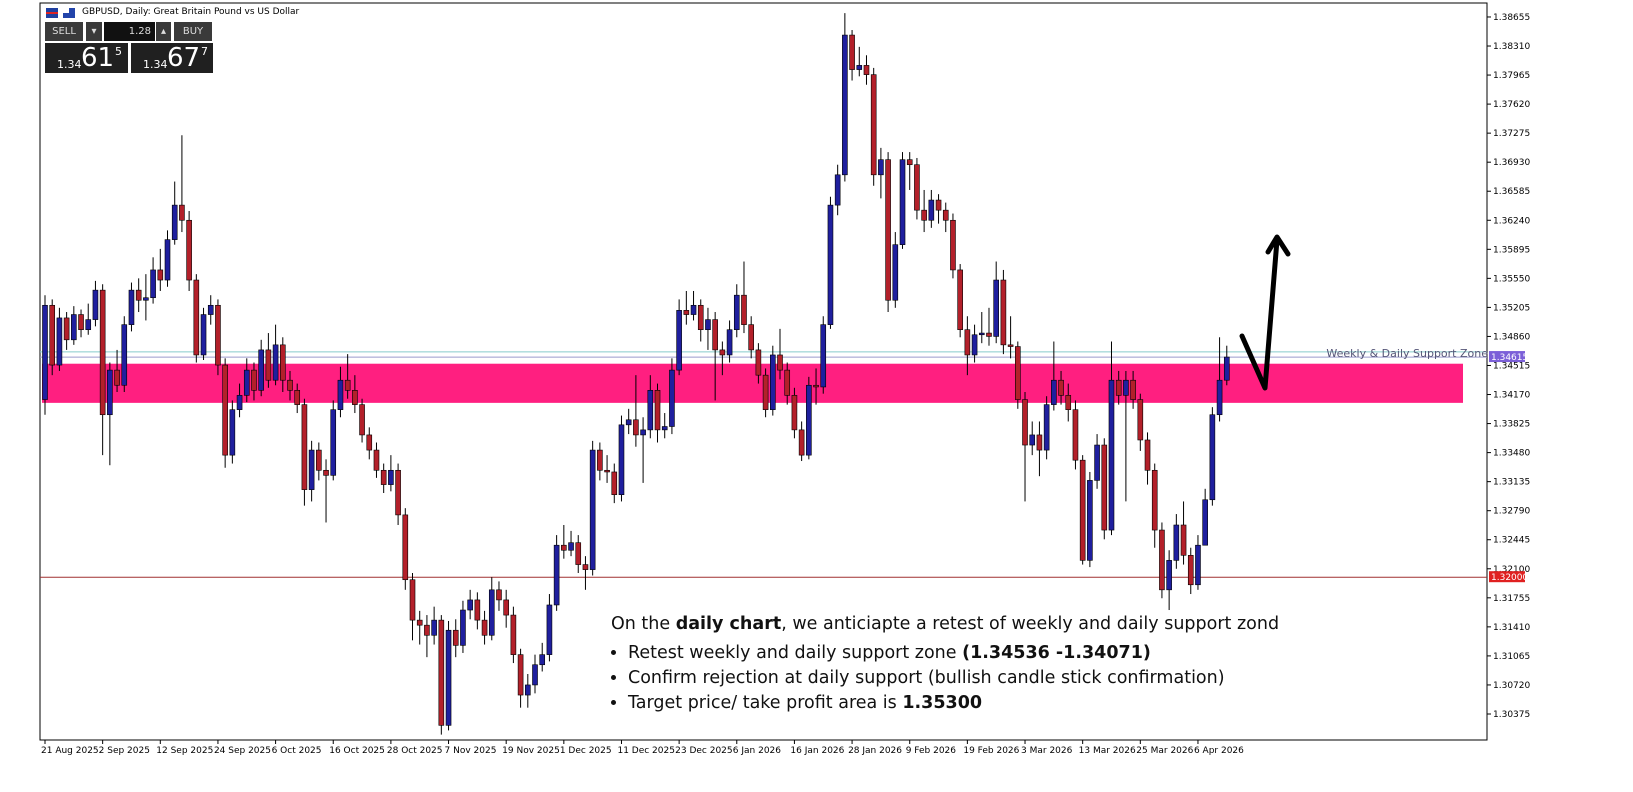  What do you see at coordinates (643, 624) in the screenshot?
I see `text: On the` at bounding box center [643, 624].